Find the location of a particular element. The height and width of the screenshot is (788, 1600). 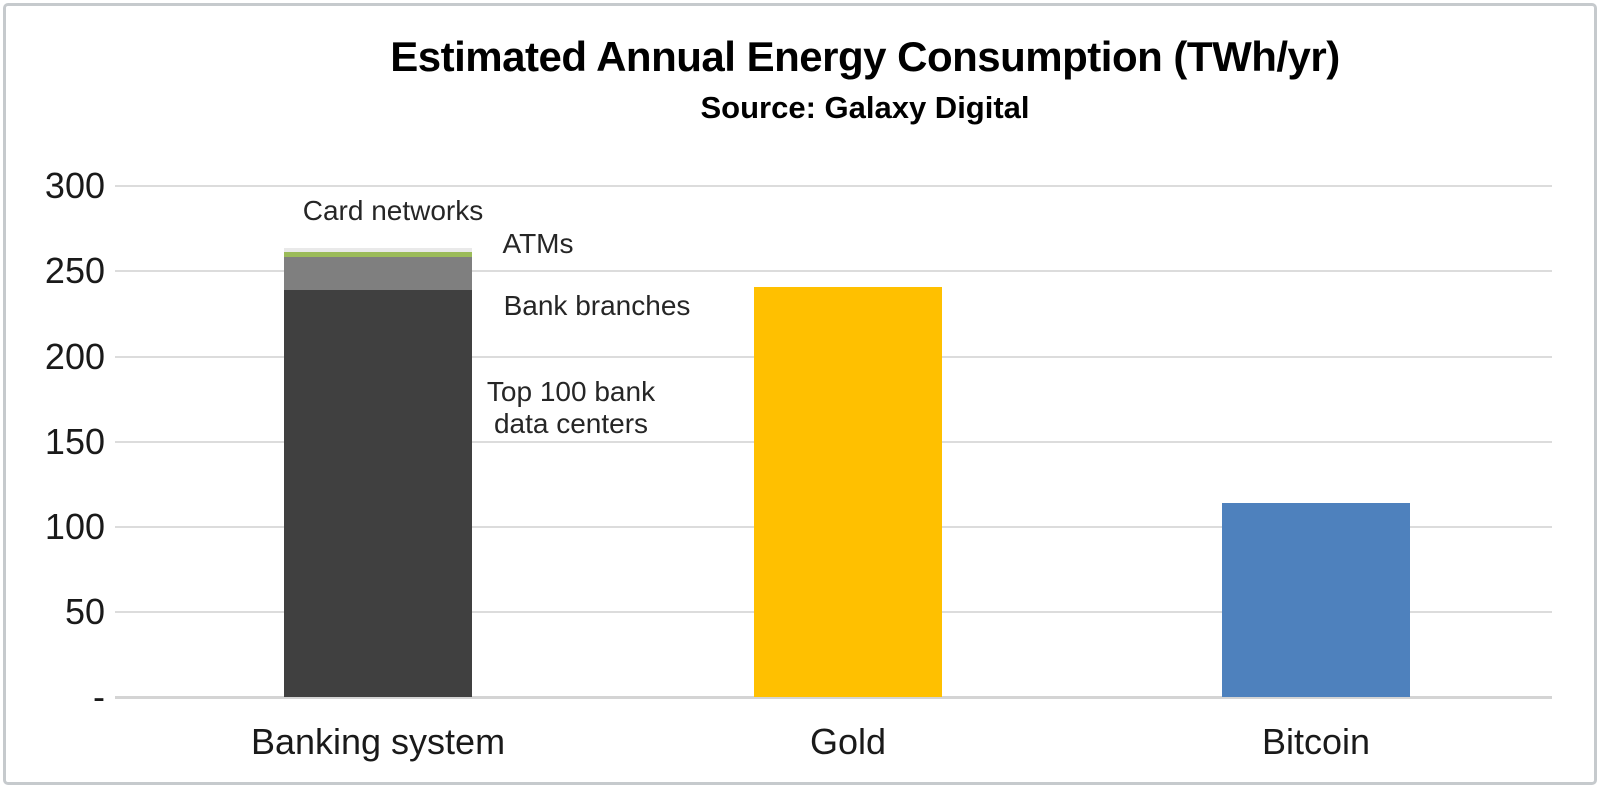

annotation-top-100: Top 100 bank data centers is located at coordinates (571, 407).